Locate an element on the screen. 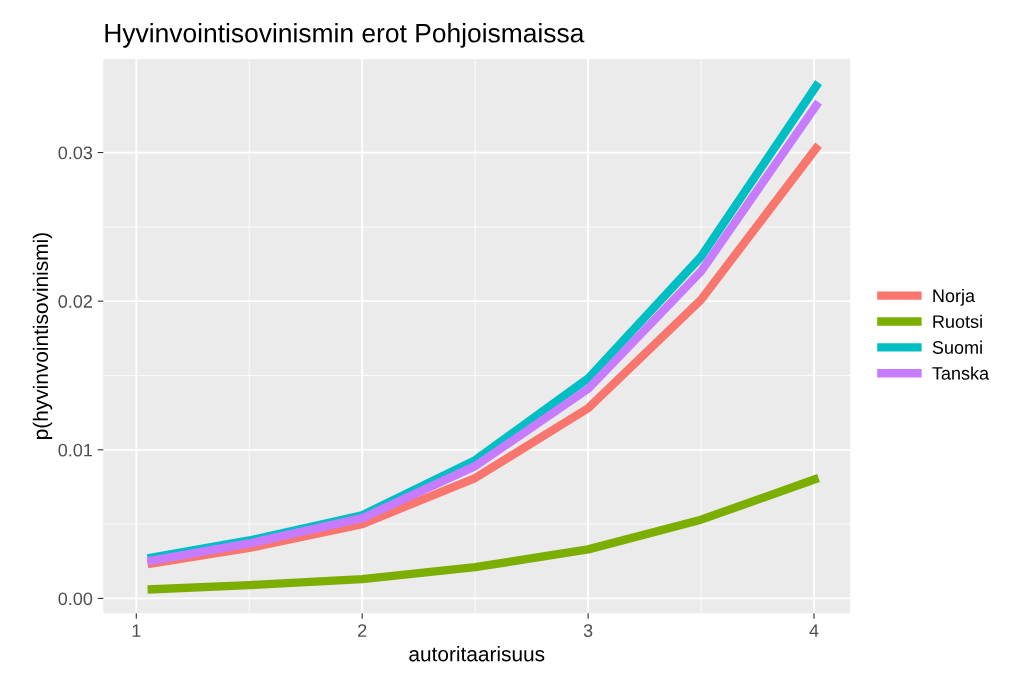  x-axis-title: autoritaarisuus is located at coordinates (477, 654).